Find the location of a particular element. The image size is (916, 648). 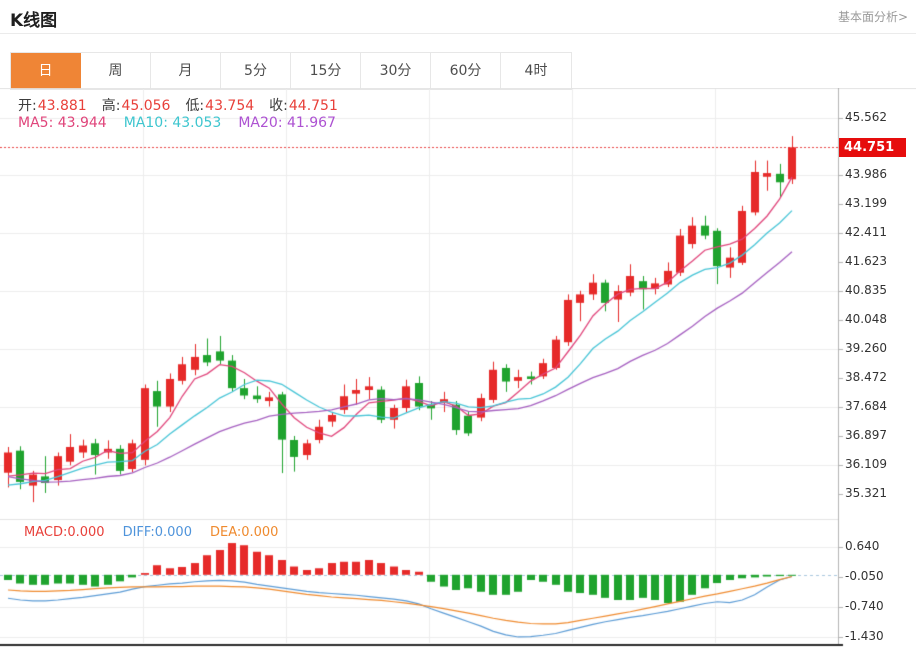

y-axis-label: 38.472 is located at coordinates (866, 377).